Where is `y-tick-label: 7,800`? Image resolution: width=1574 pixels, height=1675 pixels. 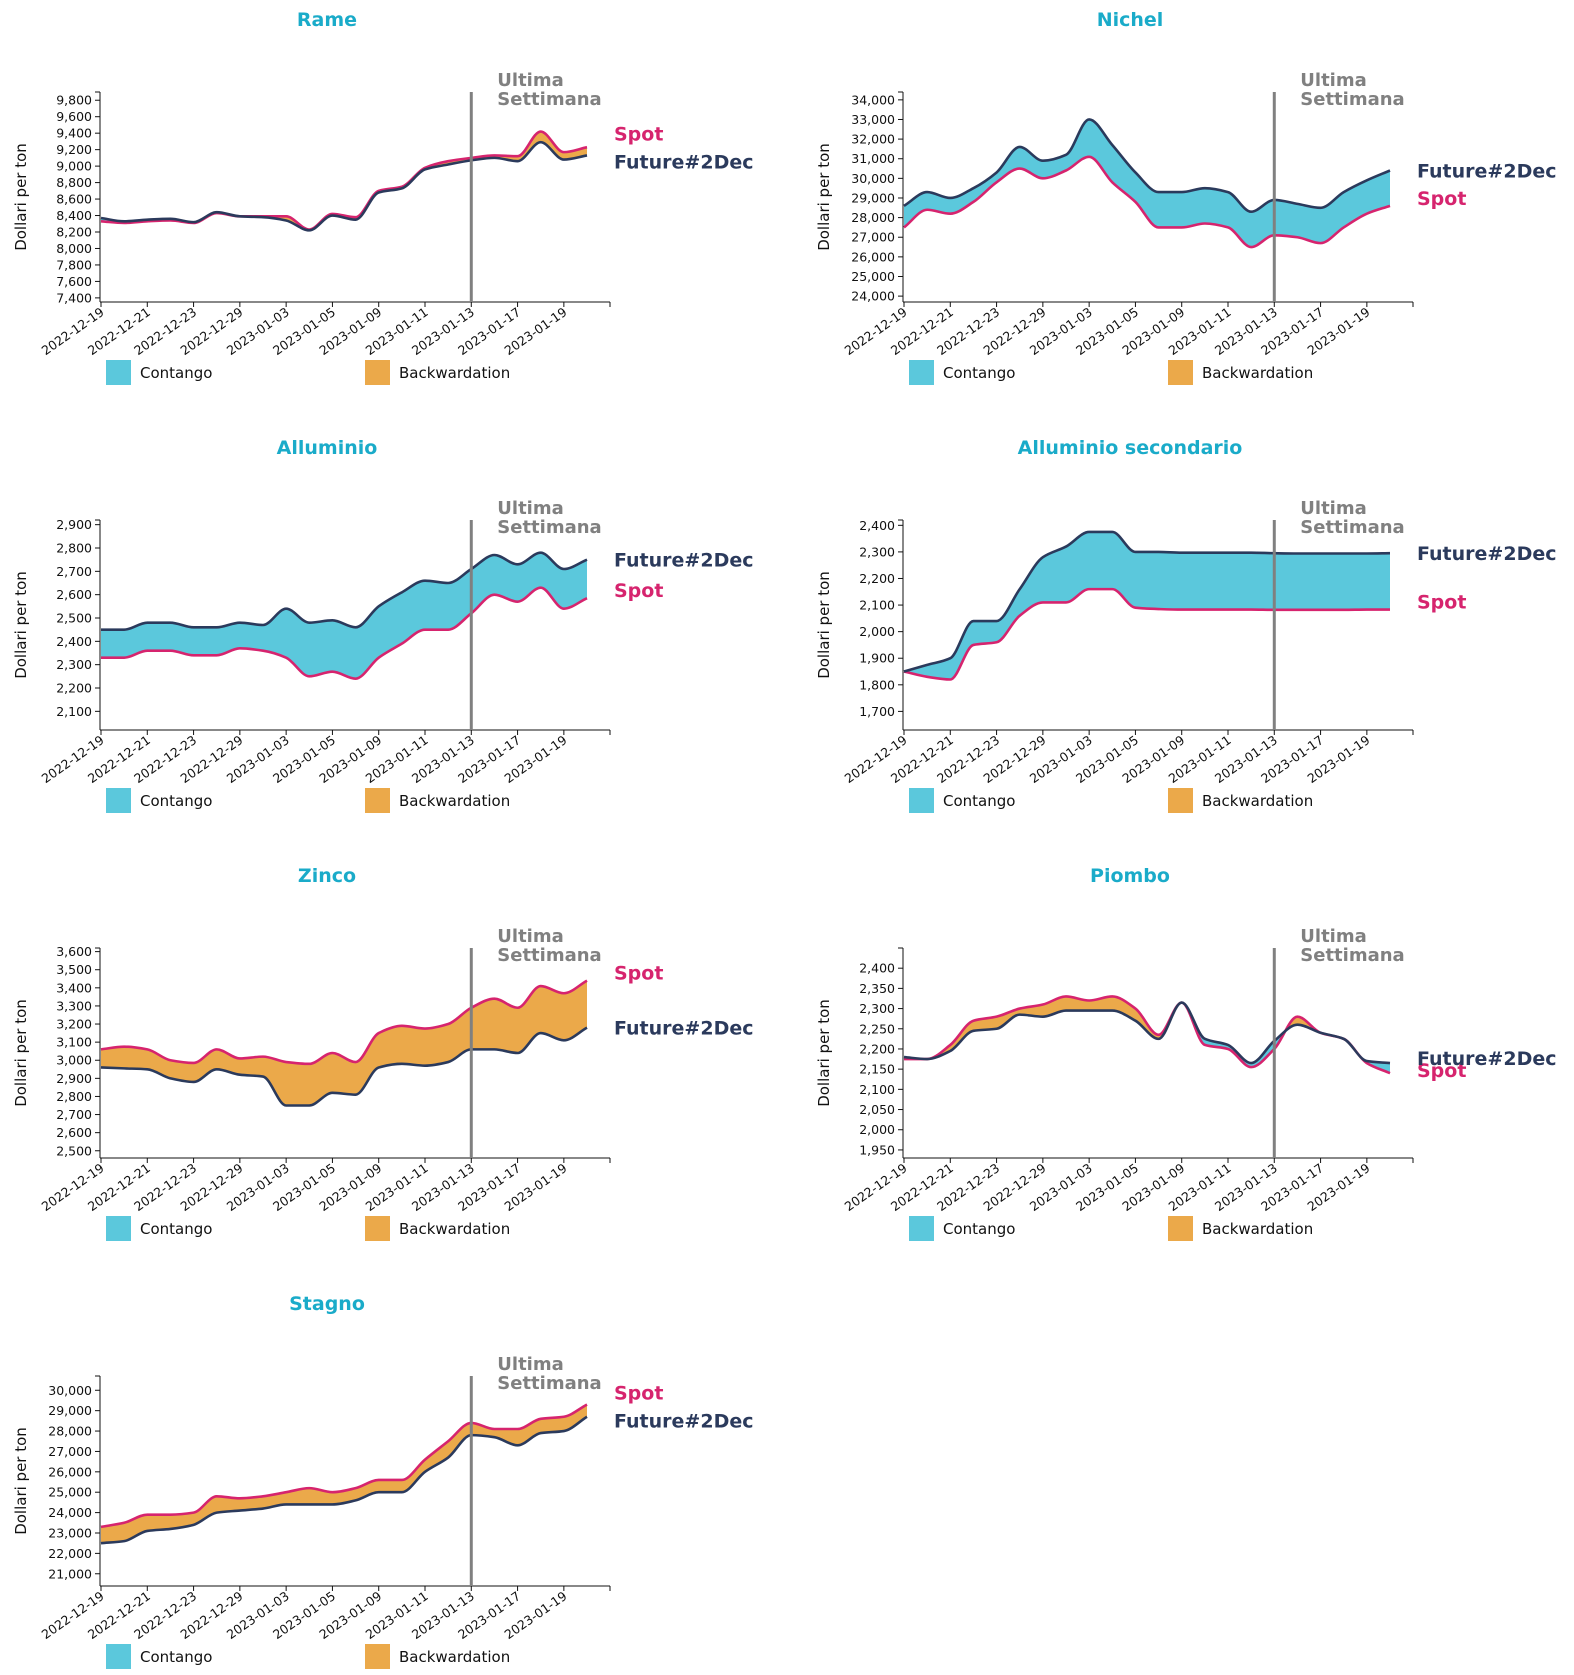 y-tick-label: 7,800 is located at coordinates (74, 264).